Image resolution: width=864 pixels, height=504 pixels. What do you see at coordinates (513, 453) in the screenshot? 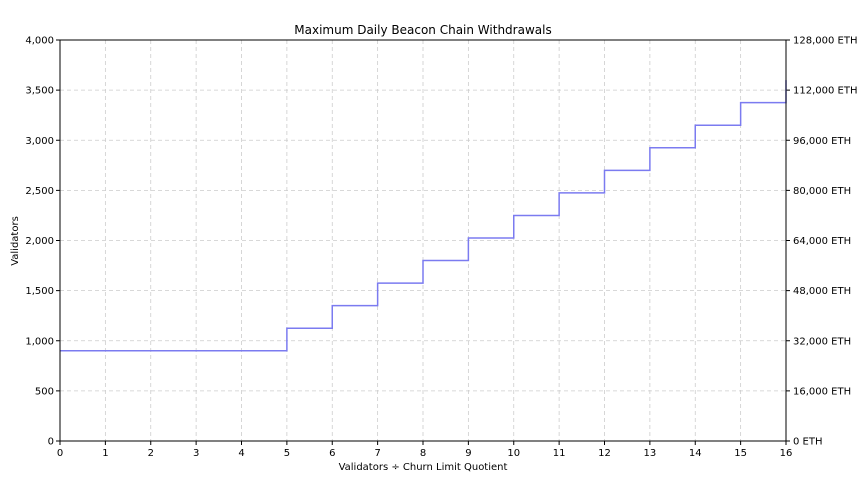
I see `x-tick-label: 10` at bounding box center [513, 453].